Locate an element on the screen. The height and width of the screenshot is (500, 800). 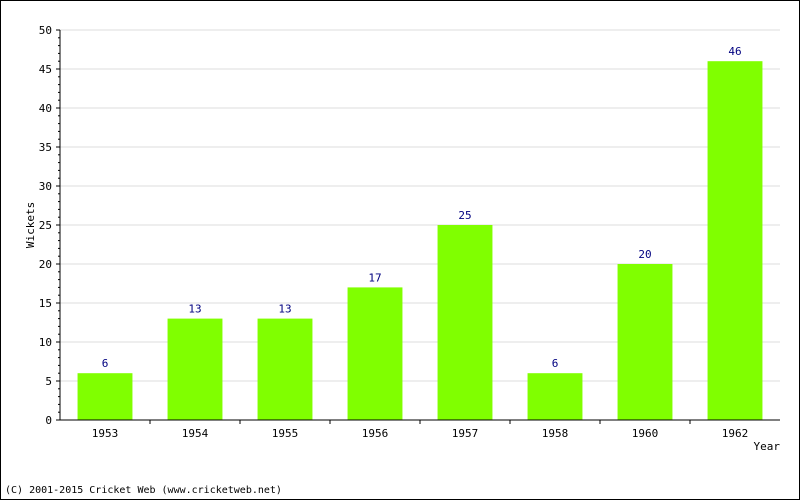
bar-value-label: 20 is located at coordinates (644, 254).